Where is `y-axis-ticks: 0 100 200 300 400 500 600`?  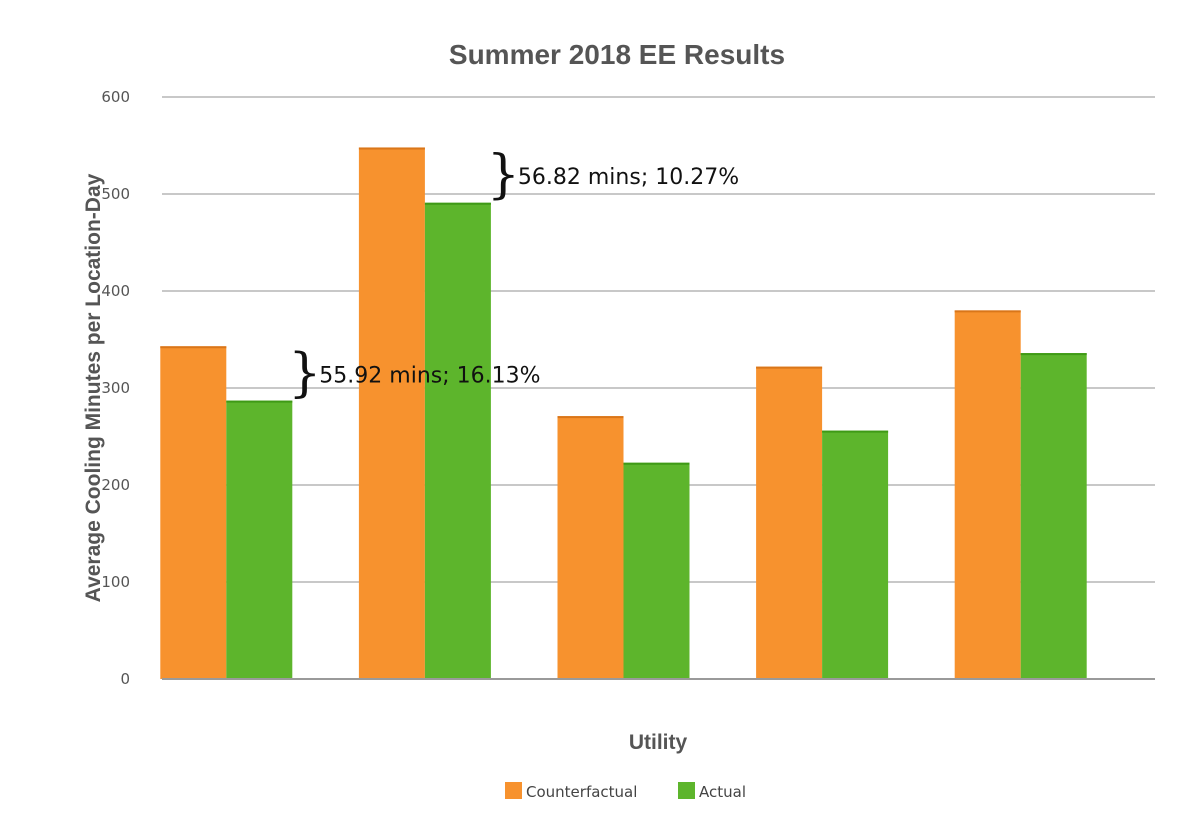
y-axis-ticks: 0 100 200 300 400 500 600 is located at coordinates (115, 388).